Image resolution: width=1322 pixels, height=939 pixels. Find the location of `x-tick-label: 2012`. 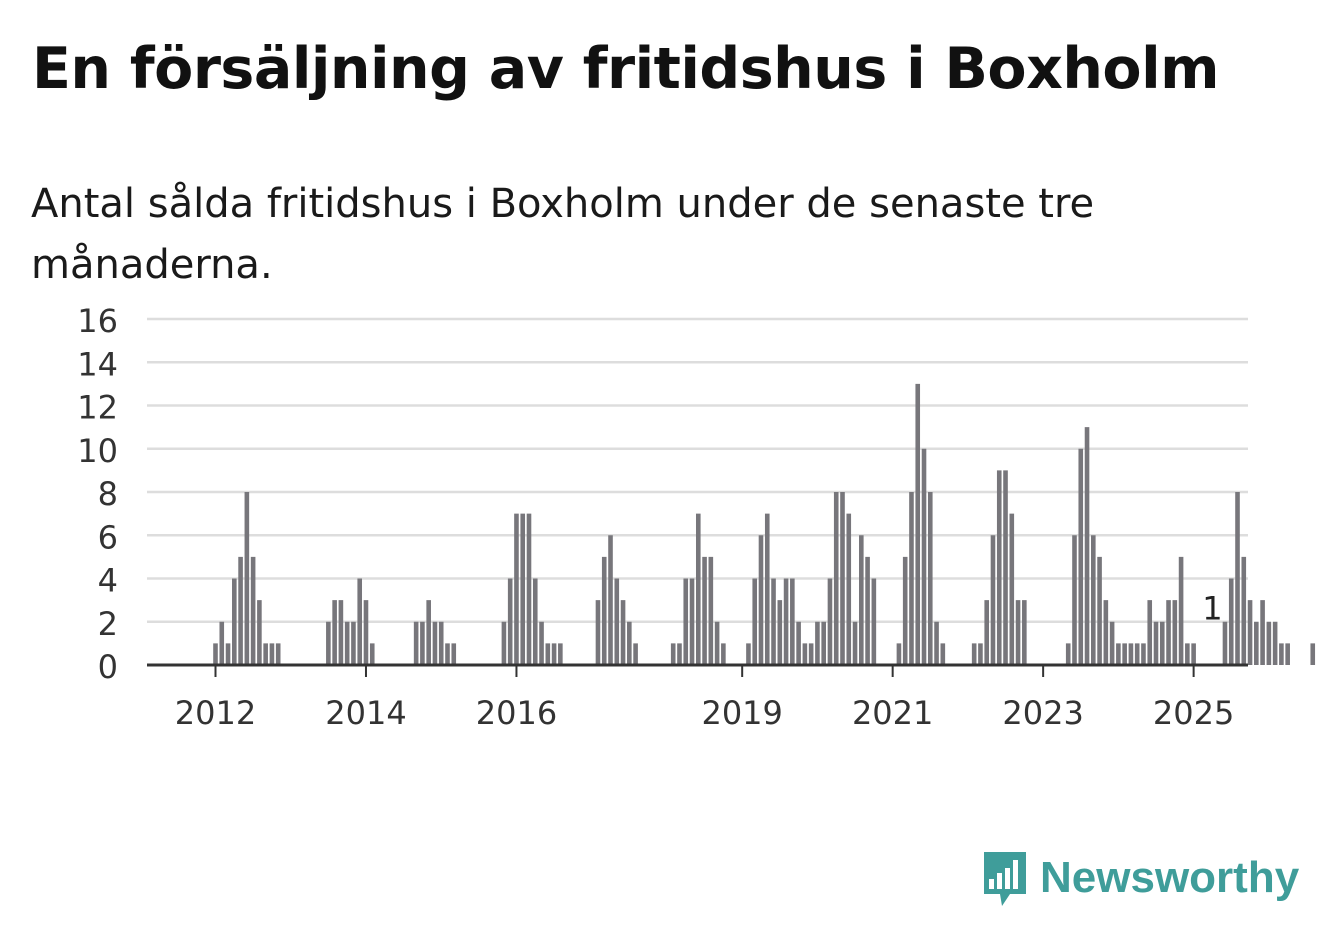

x-tick-label: 2012 is located at coordinates (215, 713).